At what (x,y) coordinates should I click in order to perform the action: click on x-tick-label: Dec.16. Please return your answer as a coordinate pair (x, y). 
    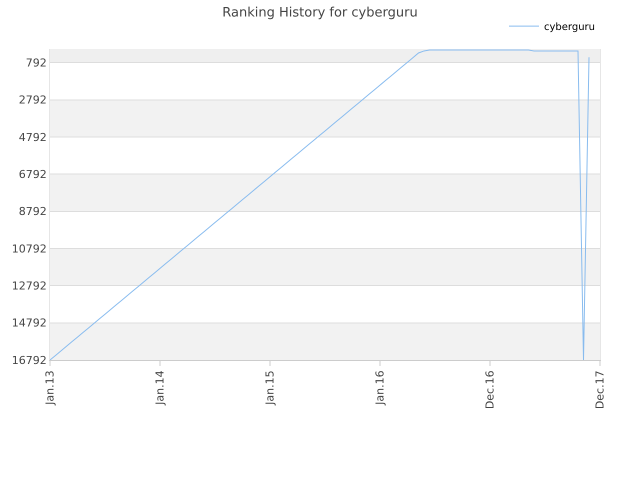
    Looking at the image, I should click on (490, 390).